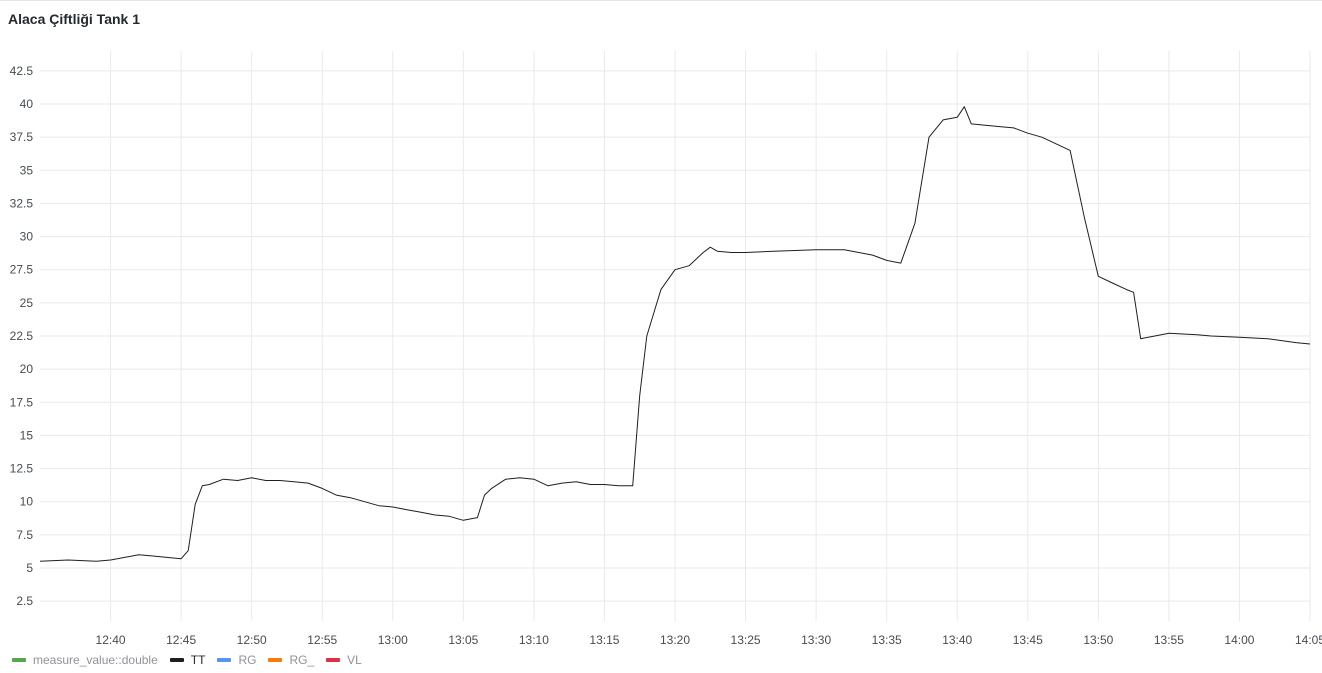 This screenshot has height=673, width=1322. What do you see at coordinates (22, 71) in the screenshot?
I see `y-tick-label: 42.5` at bounding box center [22, 71].